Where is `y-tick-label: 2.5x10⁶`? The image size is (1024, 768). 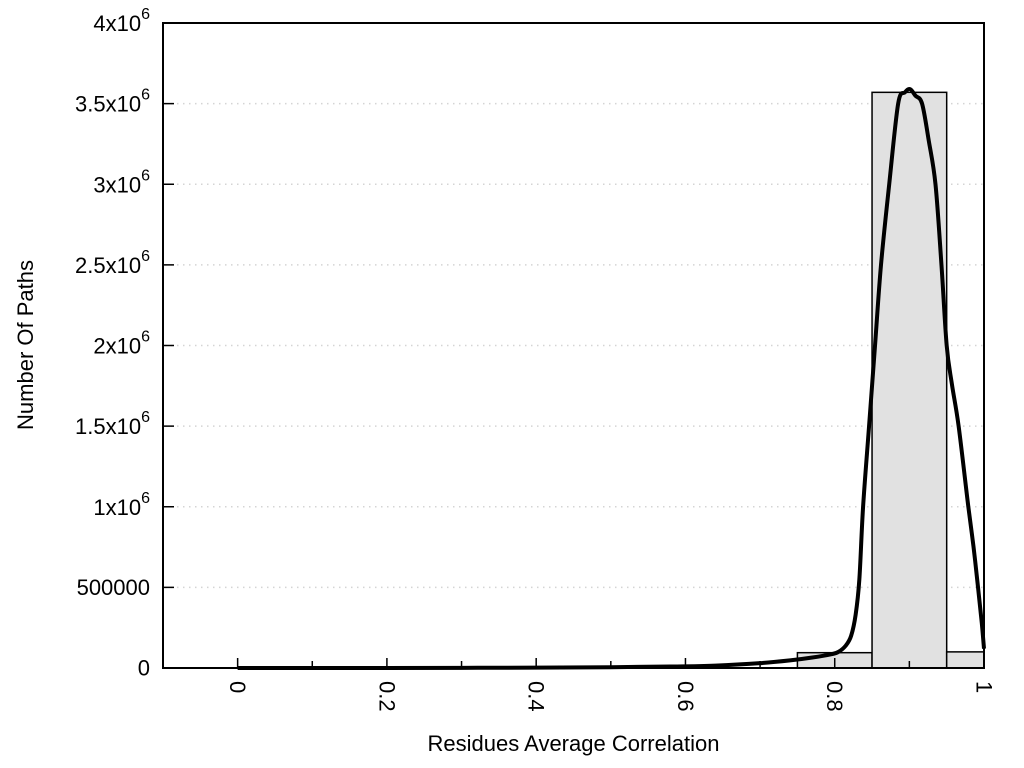
y-tick-label: 2.5x10⁶ is located at coordinates (112, 262).